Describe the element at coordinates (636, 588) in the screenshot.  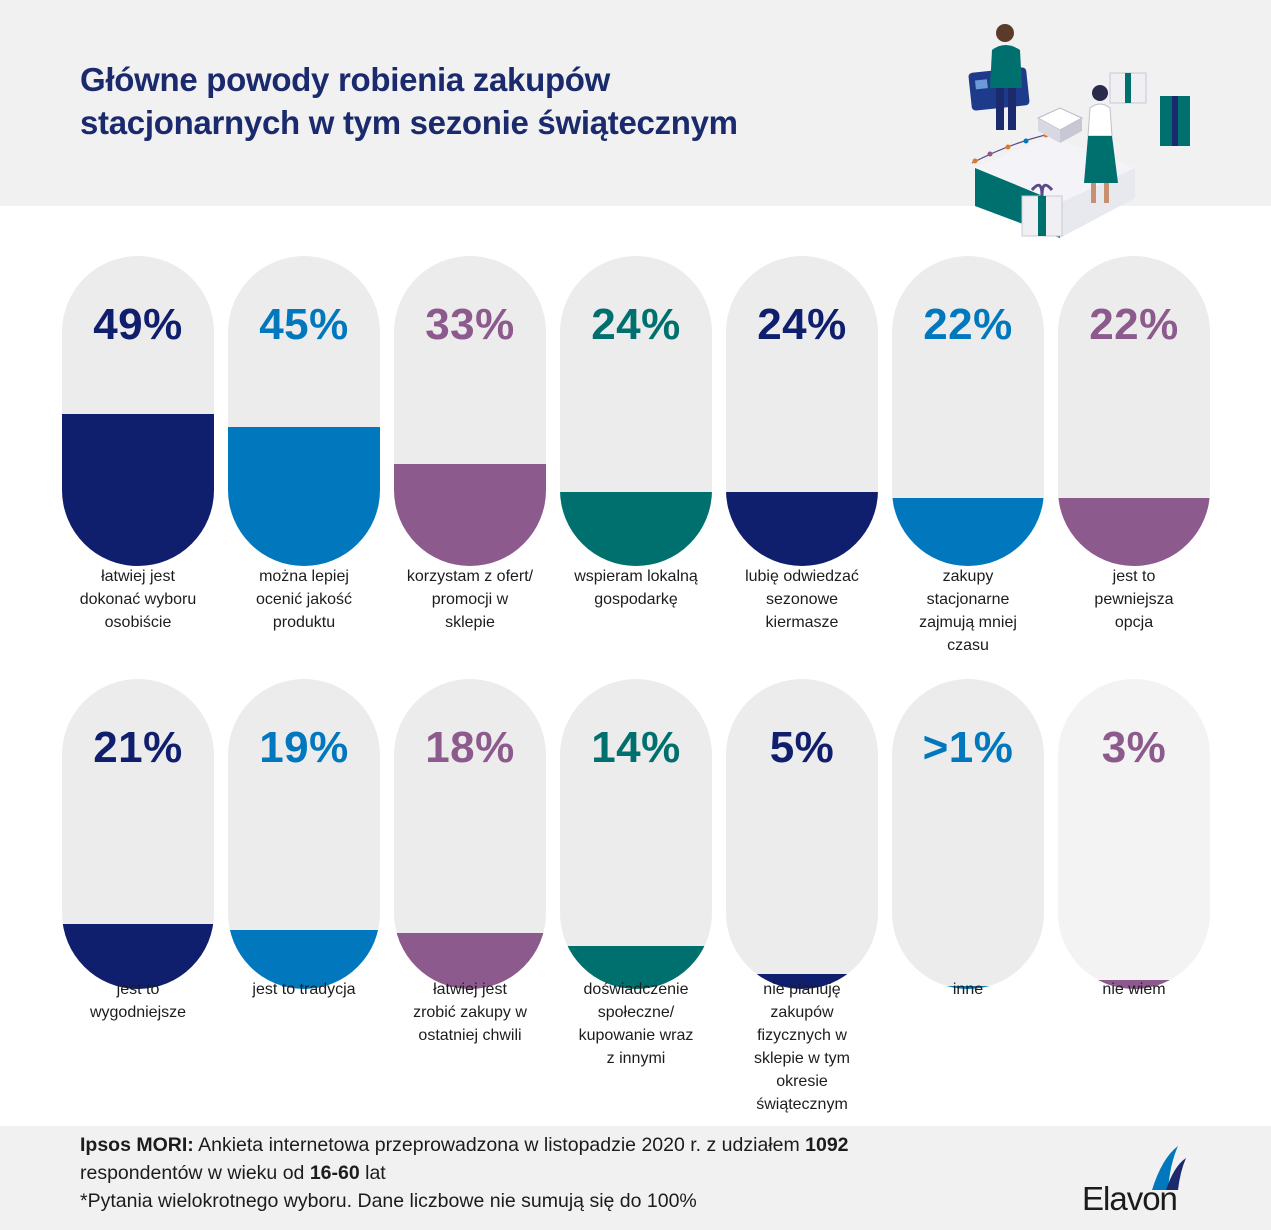
I see `category-label: wspieram lokalną gospodarkę` at that location.